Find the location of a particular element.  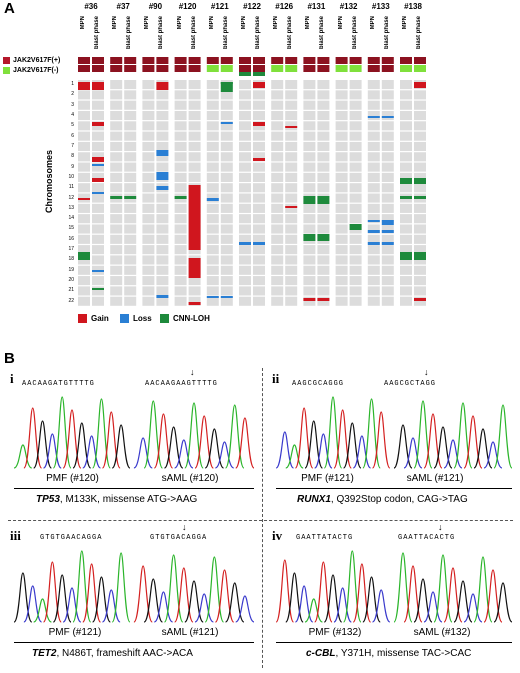

case-label: #132 is located at coordinates (348, 6).